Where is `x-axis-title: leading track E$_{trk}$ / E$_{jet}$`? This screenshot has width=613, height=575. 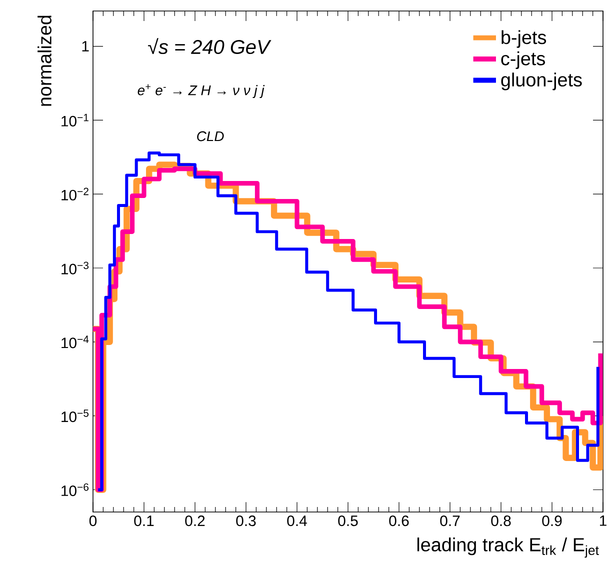 x-axis-title: leading track E$_{trk}$ / E$_{jet}$ is located at coordinates (508, 548).